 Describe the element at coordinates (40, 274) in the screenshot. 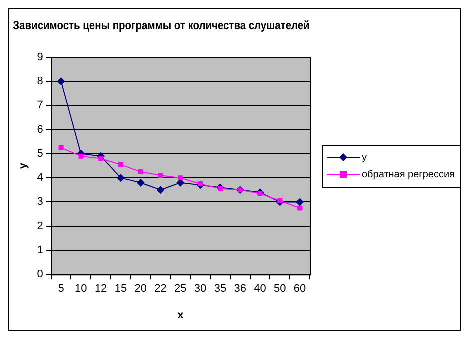

I see `y-tick-label: 0` at that location.